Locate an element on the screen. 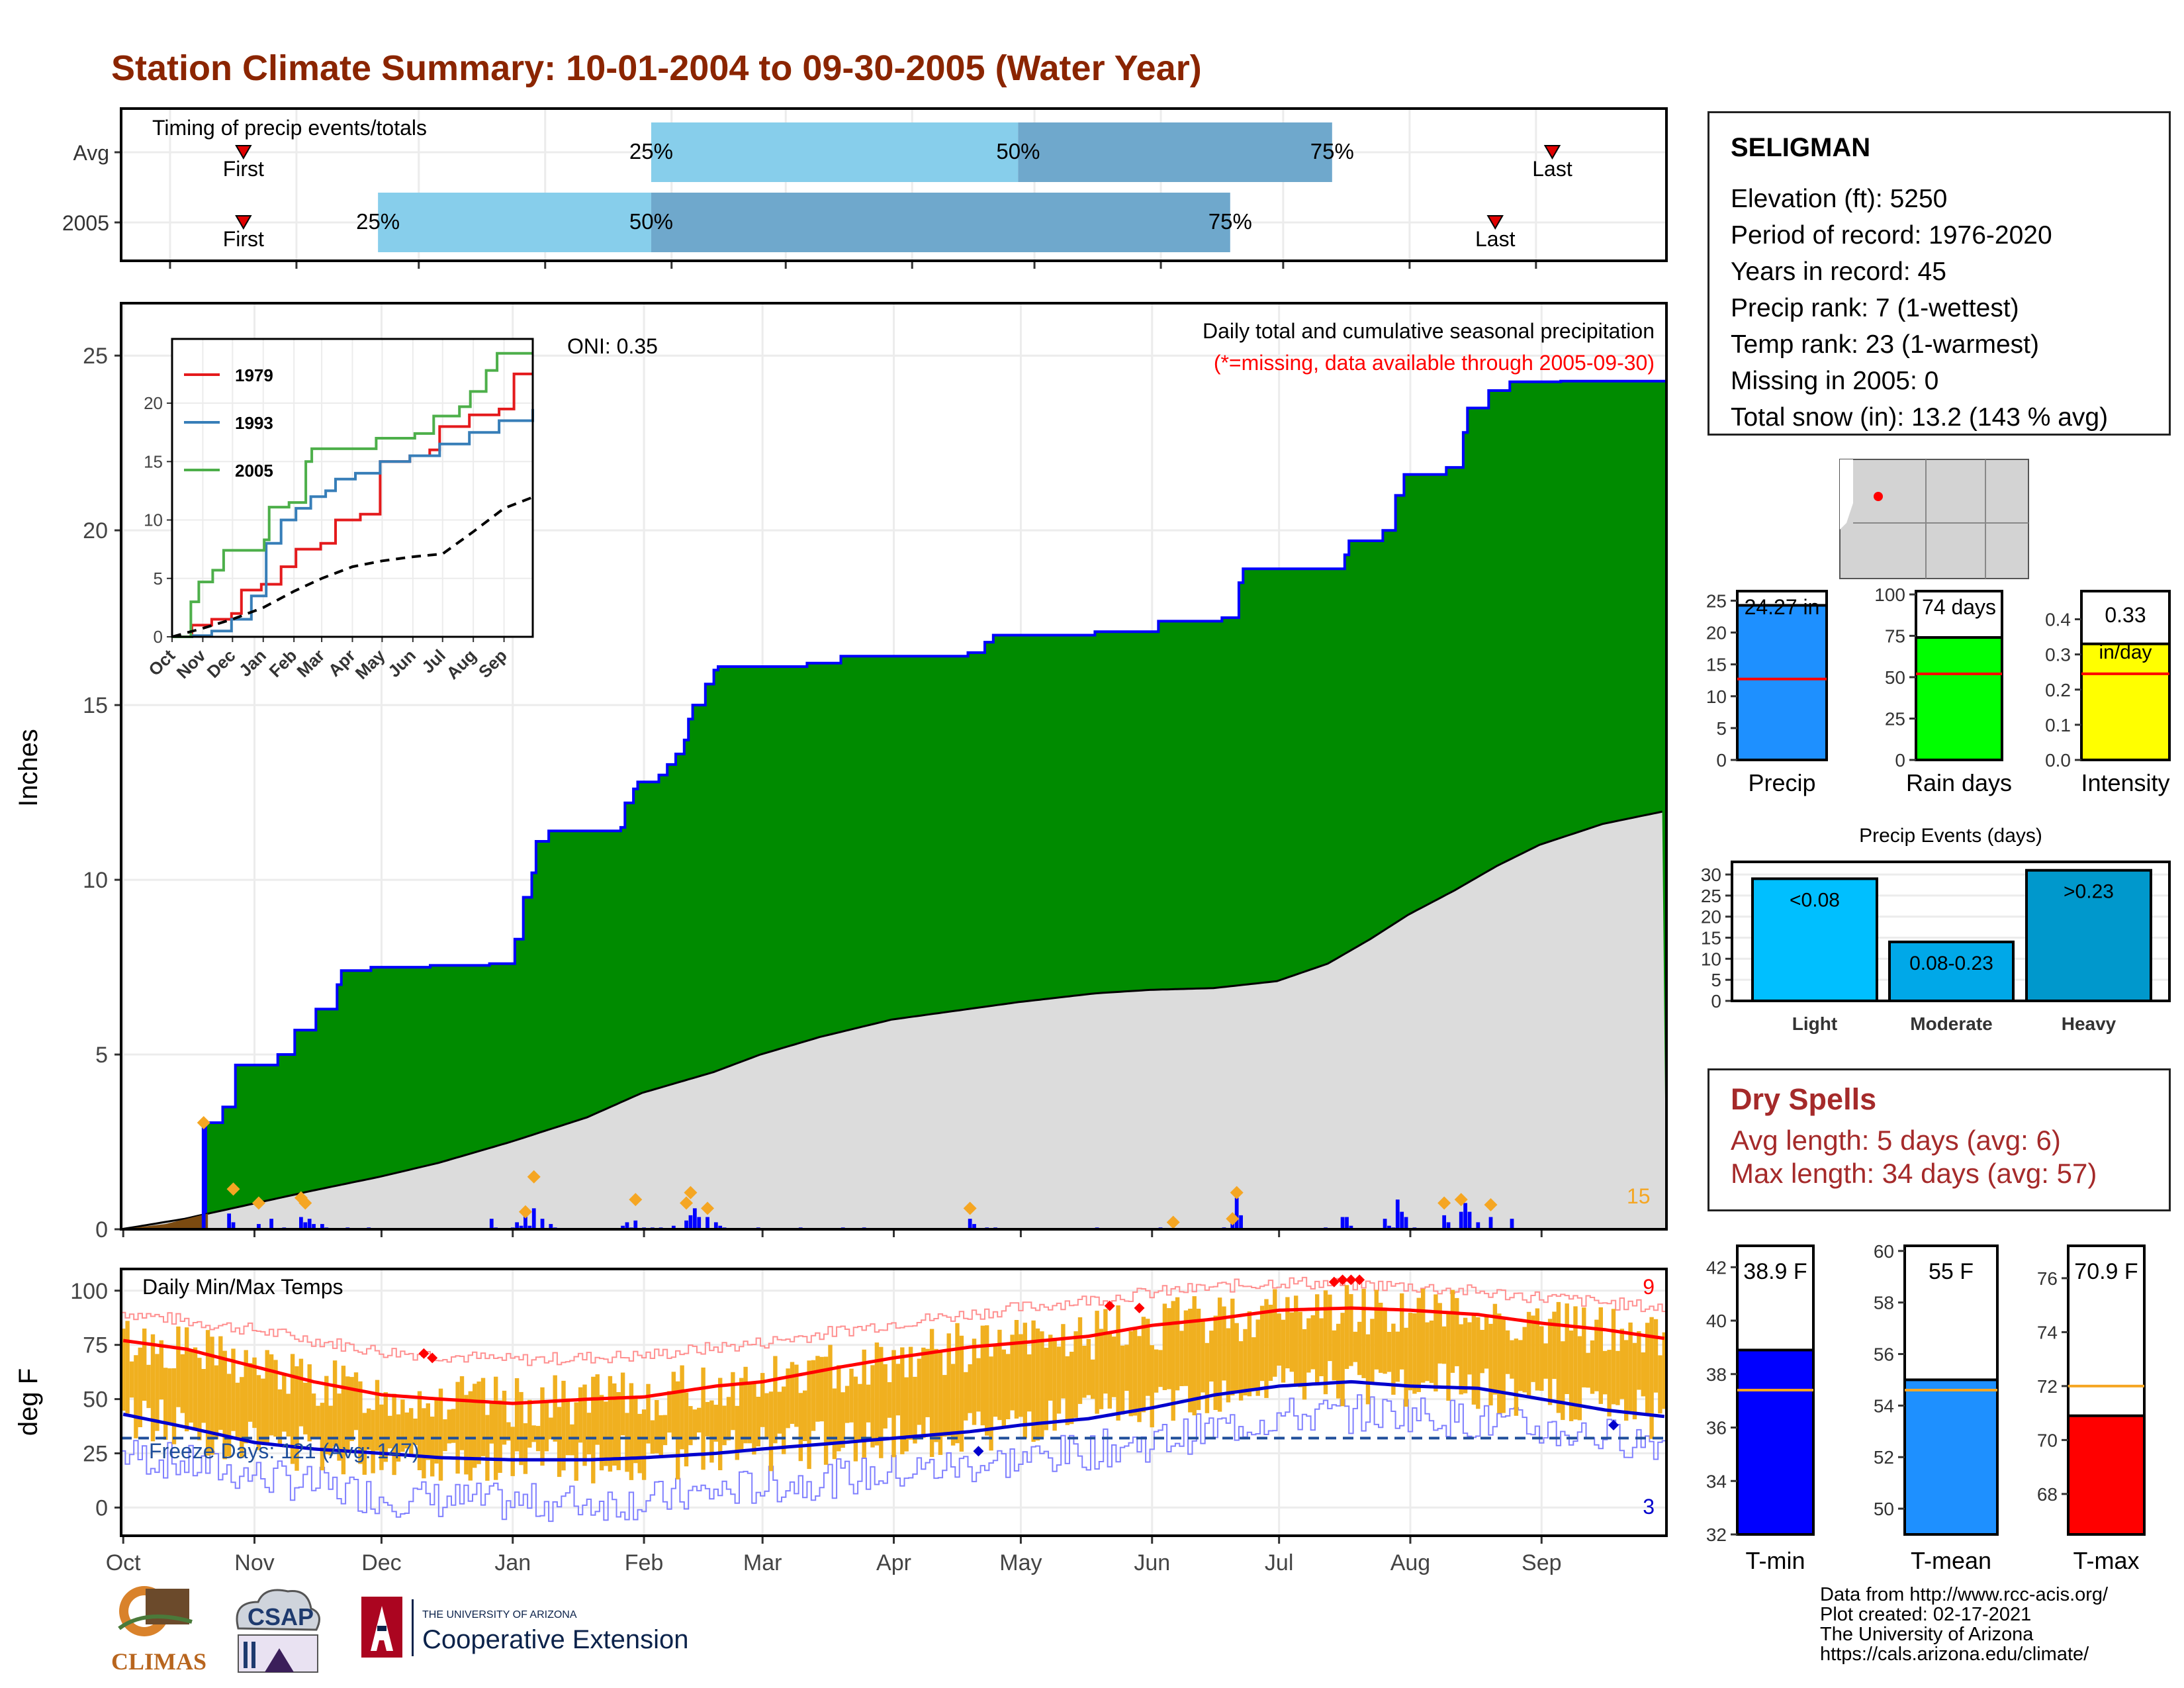 Image resolution: width=2184 pixels, height=1688 pixels. temp-summary-y-tick-label: 70 is located at coordinates (2048, 1440).